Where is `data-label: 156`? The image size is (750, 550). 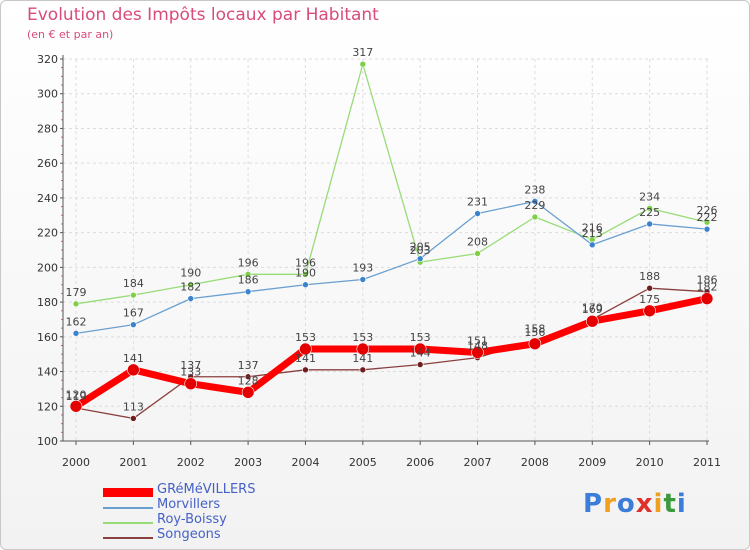 data-label: 156 is located at coordinates (534, 332).